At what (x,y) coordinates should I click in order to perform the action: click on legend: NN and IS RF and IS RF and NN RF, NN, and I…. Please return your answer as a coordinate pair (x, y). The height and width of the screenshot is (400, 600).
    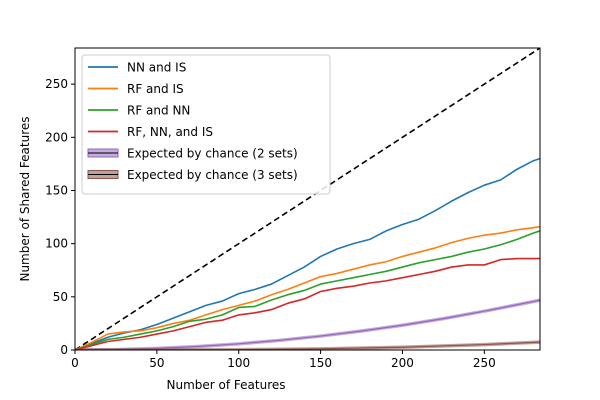
    Looking at the image, I should click on (206, 124).